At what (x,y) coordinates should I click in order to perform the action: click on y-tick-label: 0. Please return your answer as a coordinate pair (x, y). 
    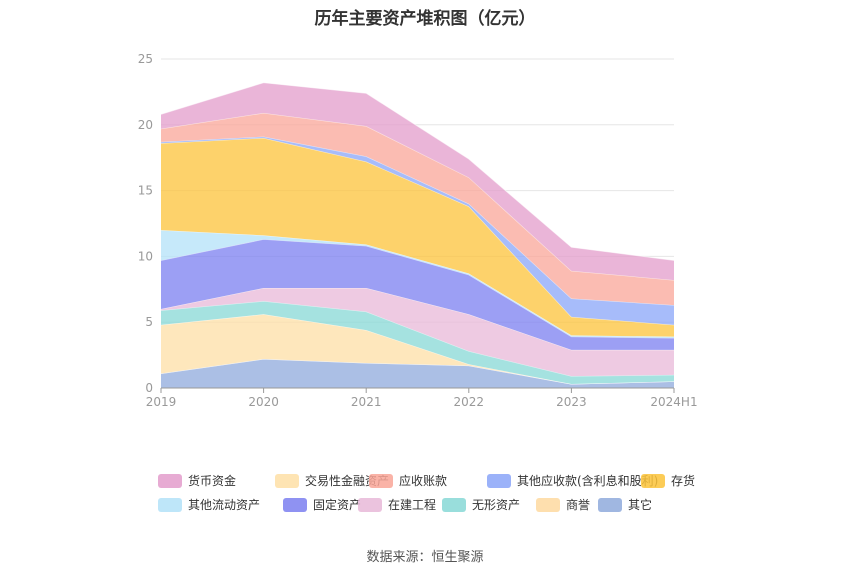
    Looking at the image, I should click on (149, 388).